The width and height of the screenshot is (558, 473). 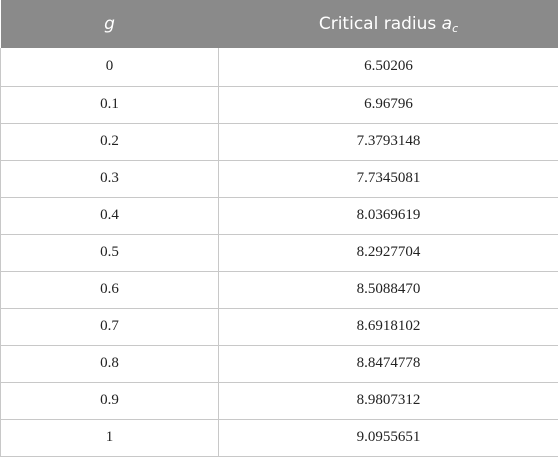 What do you see at coordinates (109, 290) in the screenshot?
I see `cell-g: 0.6` at bounding box center [109, 290].